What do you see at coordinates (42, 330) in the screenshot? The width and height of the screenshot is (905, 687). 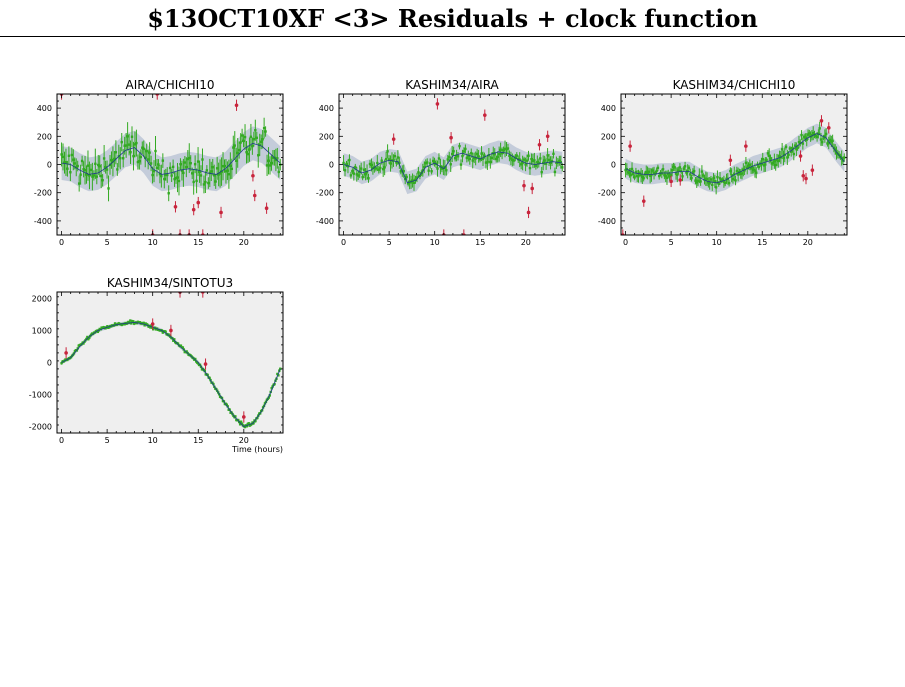 I see `y-tick-label: 1000` at bounding box center [42, 330].